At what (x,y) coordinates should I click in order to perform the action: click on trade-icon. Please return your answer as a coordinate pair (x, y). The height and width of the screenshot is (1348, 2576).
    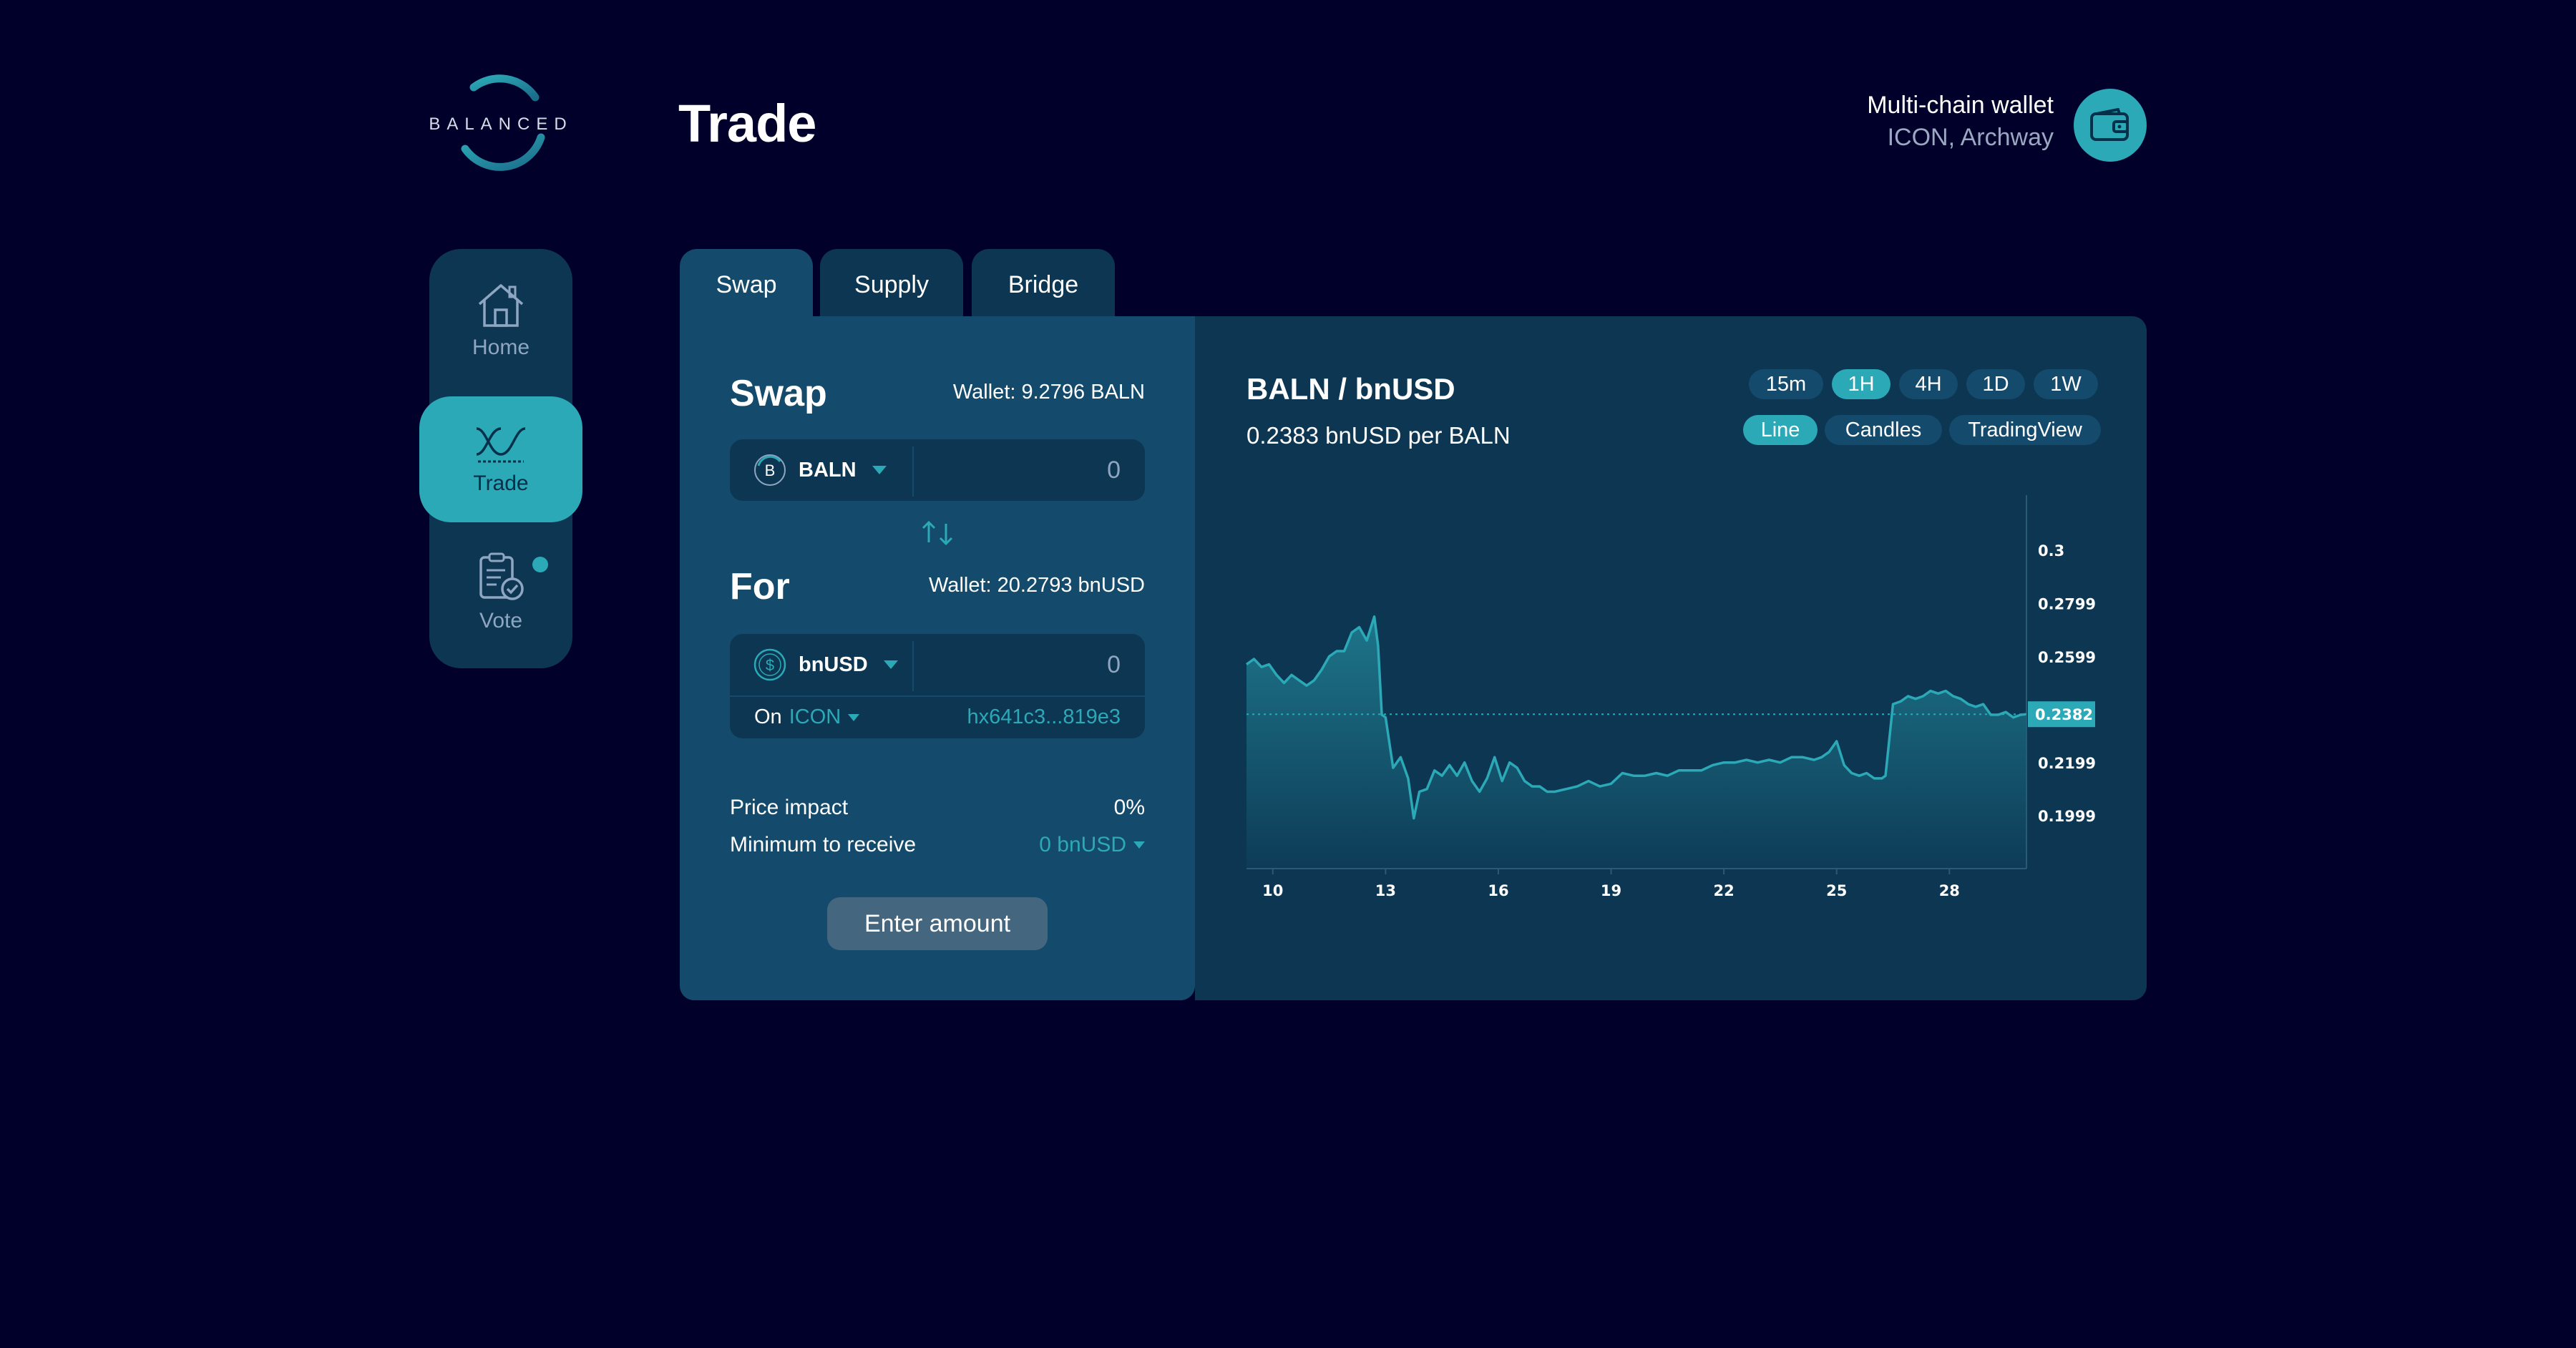
    Looking at the image, I should click on (501, 445).